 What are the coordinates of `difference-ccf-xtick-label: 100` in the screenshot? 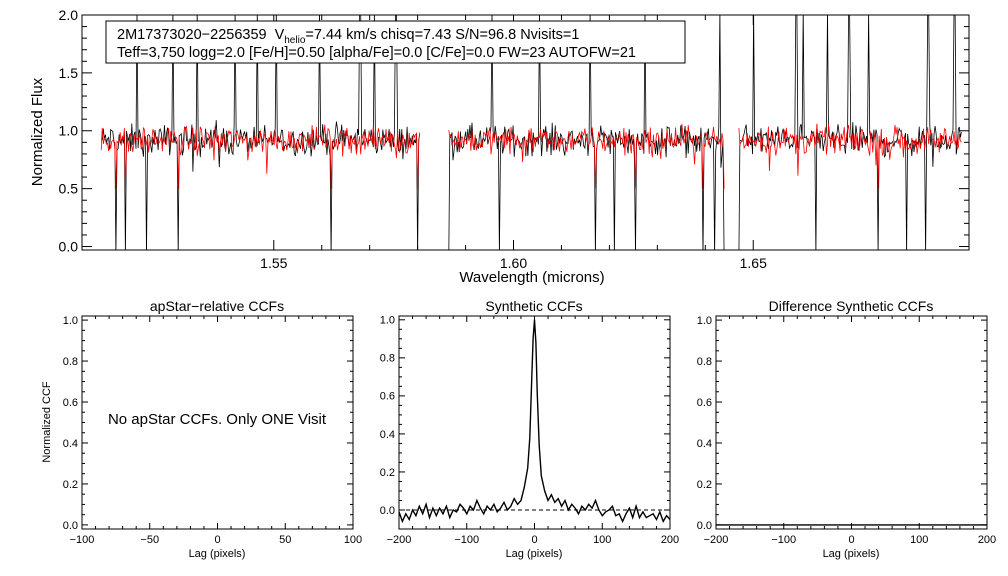 It's located at (919, 540).